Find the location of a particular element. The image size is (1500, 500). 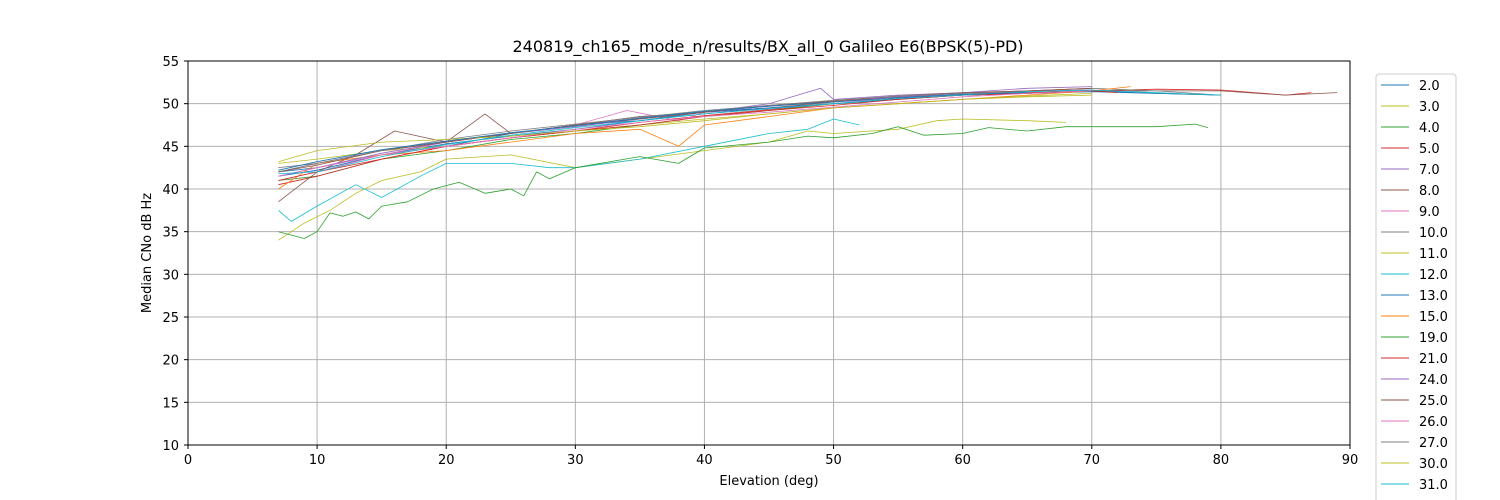

legend-entry-label: 26.0 is located at coordinates (1433, 422).